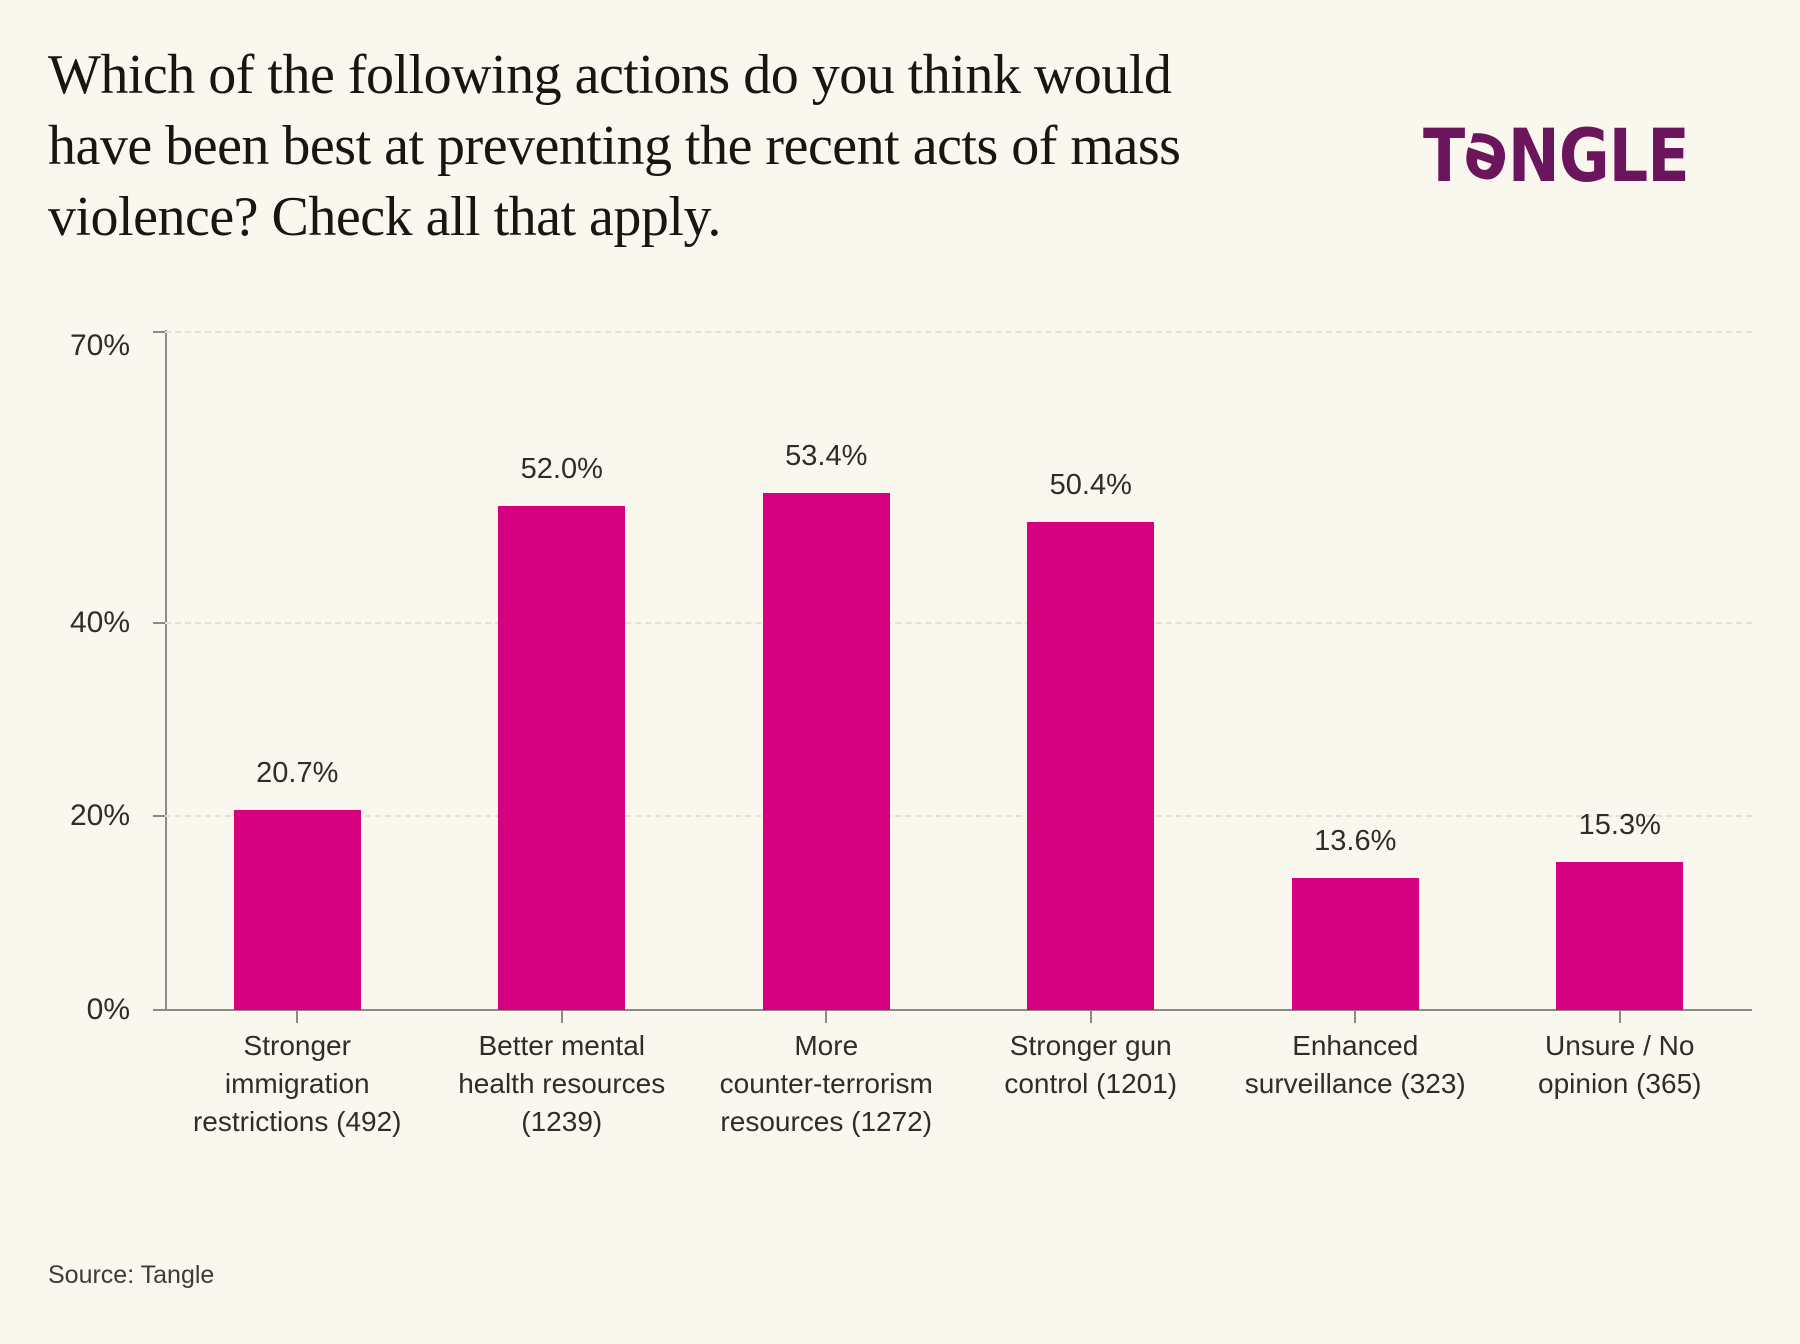 The width and height of the screenshot is (1800, 1344). I want to click on category-label-line: Unsure / No, so click(1620, 1045).